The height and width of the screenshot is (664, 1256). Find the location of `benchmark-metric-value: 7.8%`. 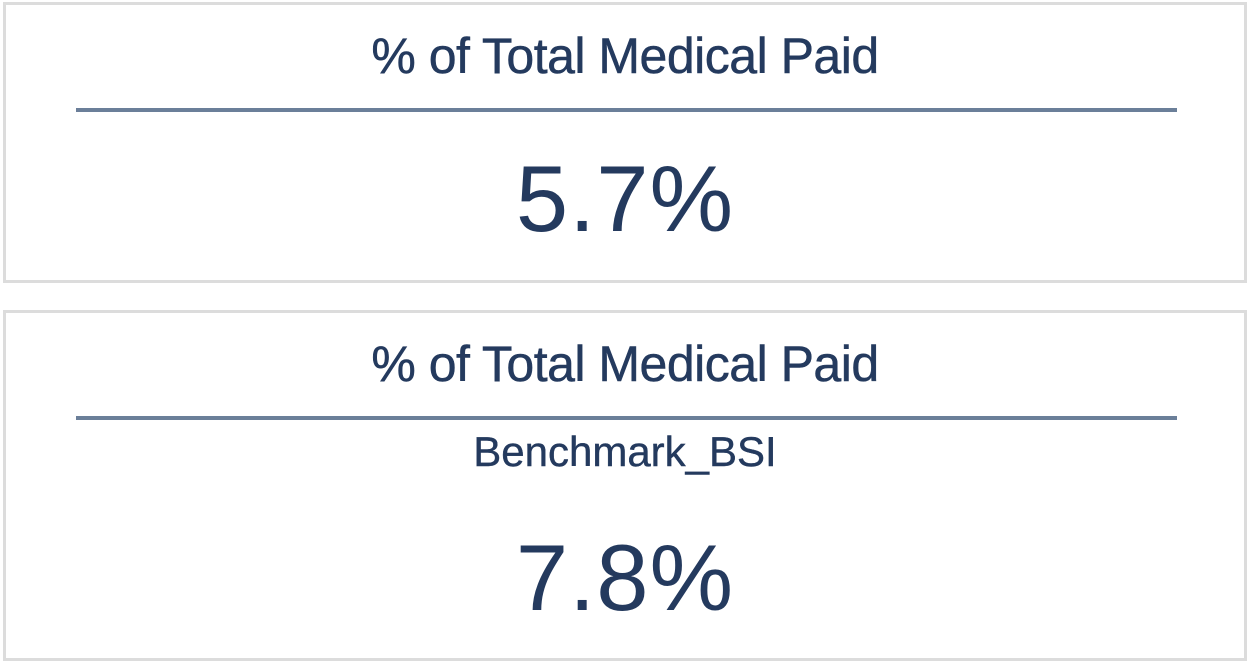

benchmark-metric-value: 7.8% is located at coordinates (625, 577).